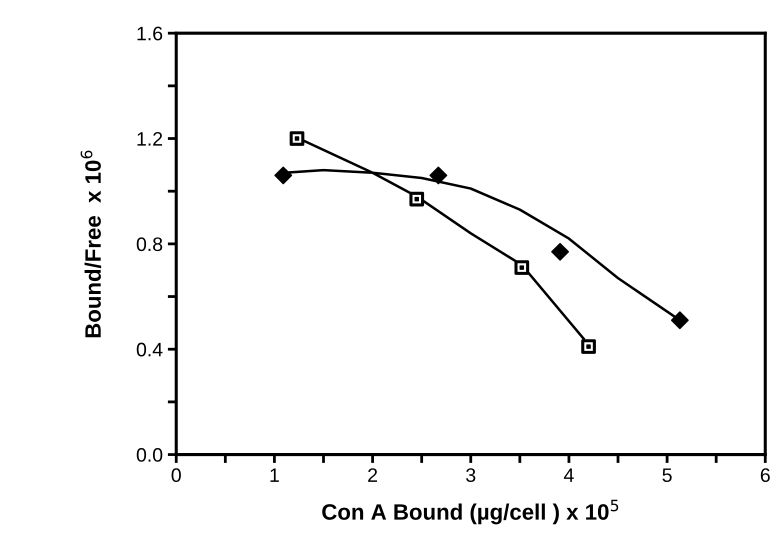 Image resolution: width=773 pixels, height=553 pixels. Describe the element at coordinates (150, 33) in the screenshot. I see `y-tick-label: 1.6` at that location.